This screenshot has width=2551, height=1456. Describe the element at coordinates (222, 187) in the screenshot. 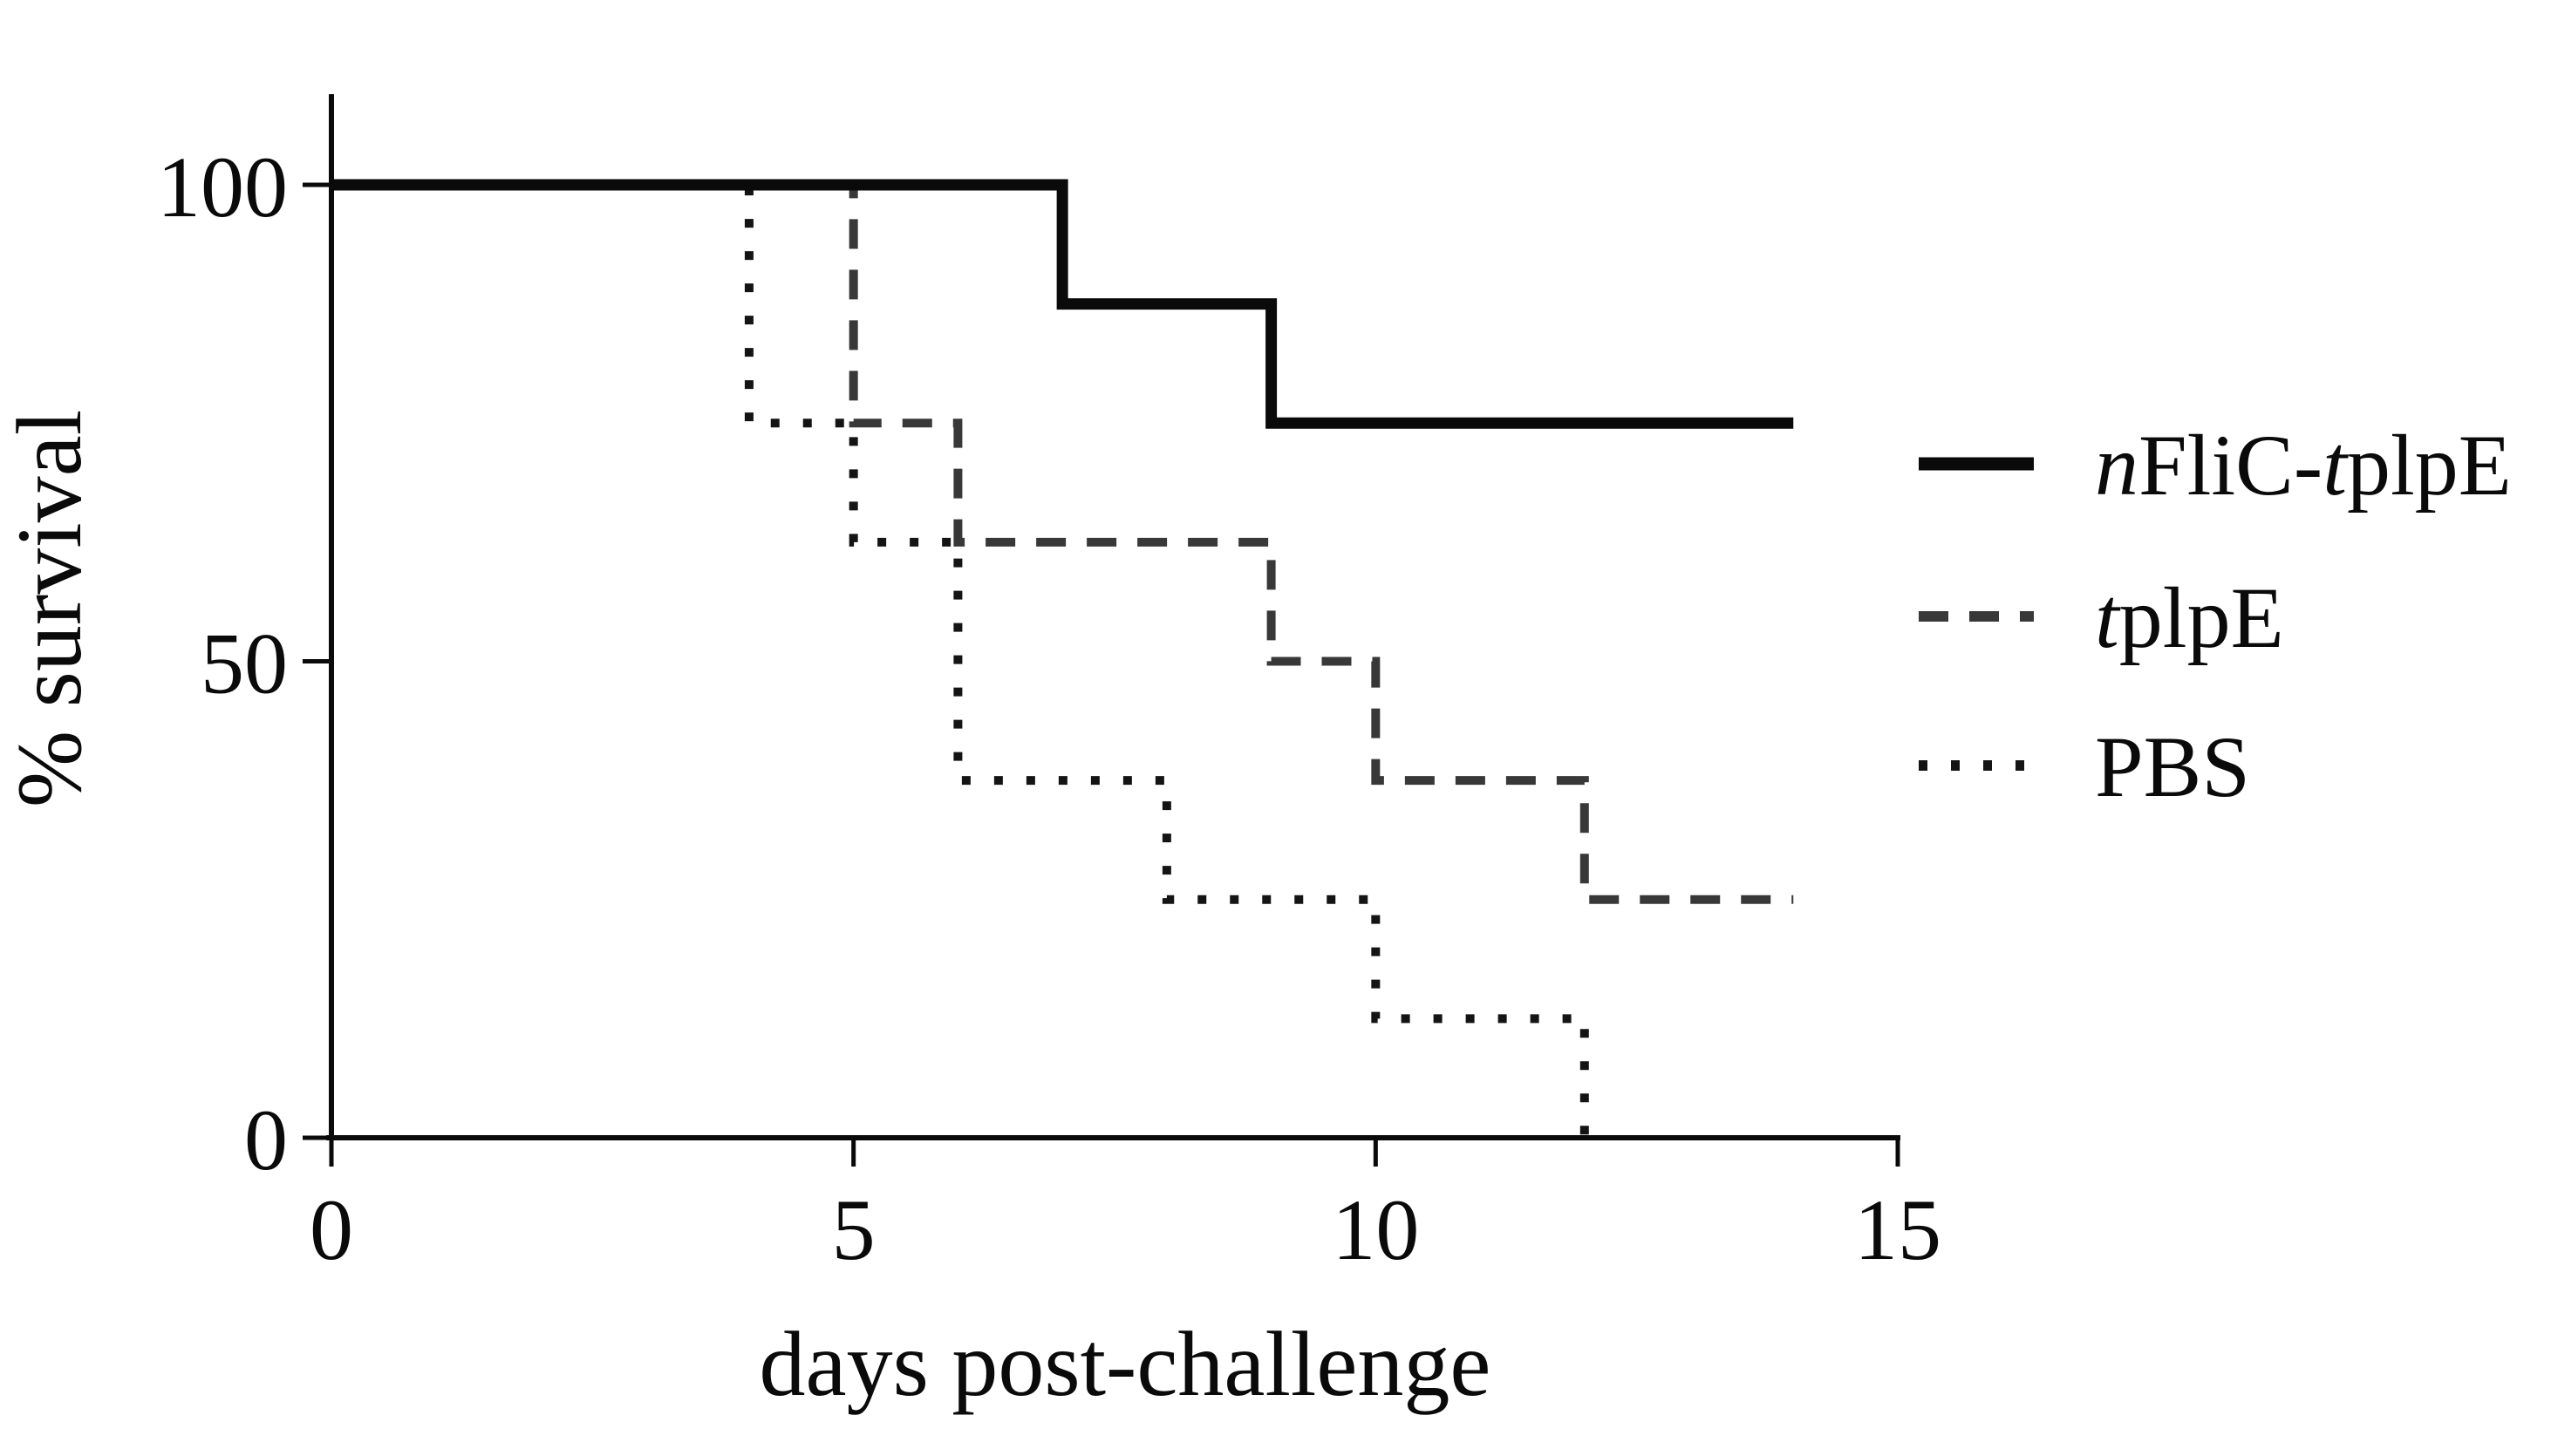

I see `y-tick-label-100: 100` at that location.